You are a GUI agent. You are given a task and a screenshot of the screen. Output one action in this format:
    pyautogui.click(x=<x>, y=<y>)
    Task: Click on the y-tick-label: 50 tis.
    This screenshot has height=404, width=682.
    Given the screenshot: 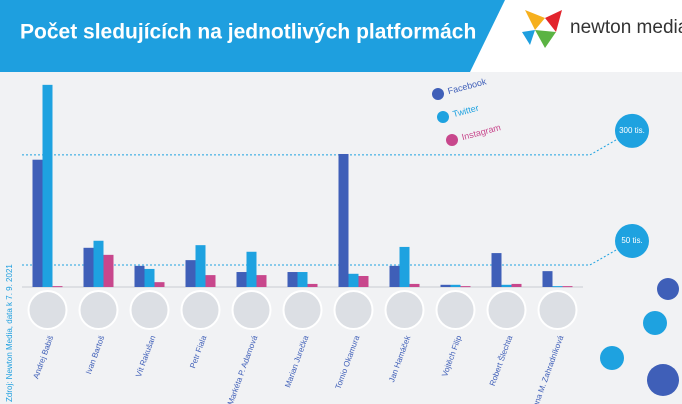 What is the action you would take?
    pyautogui.click(x=631, y=240)
    